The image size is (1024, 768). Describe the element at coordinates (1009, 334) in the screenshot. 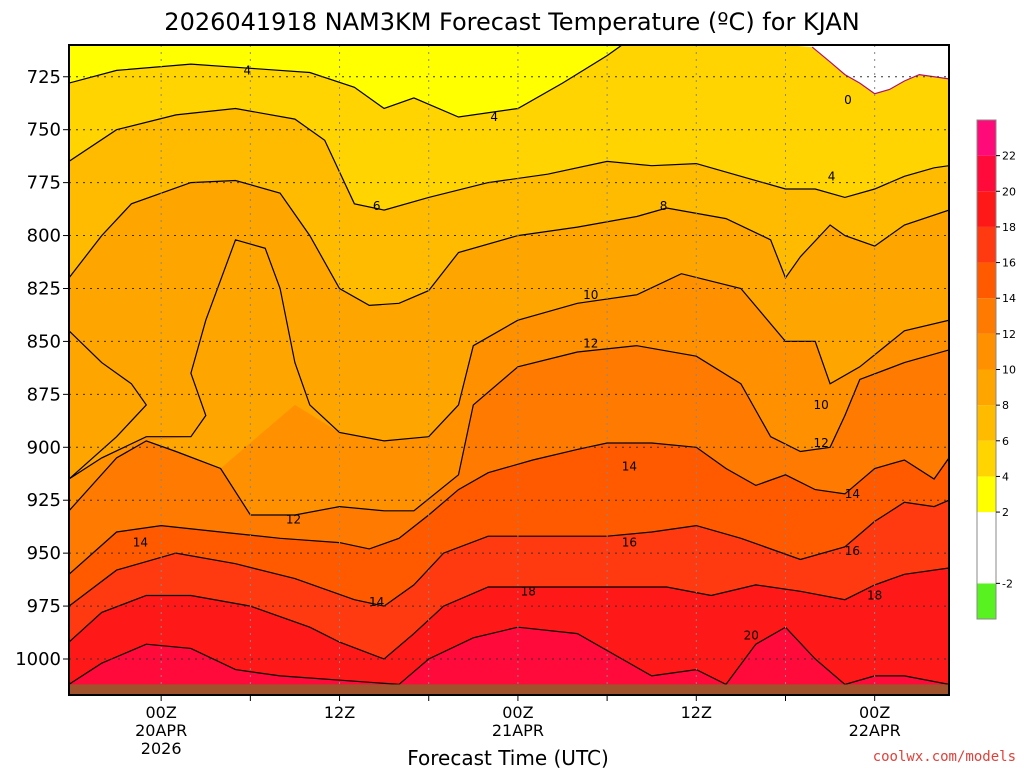

I see `colorbar-label-12: 12` at that location.